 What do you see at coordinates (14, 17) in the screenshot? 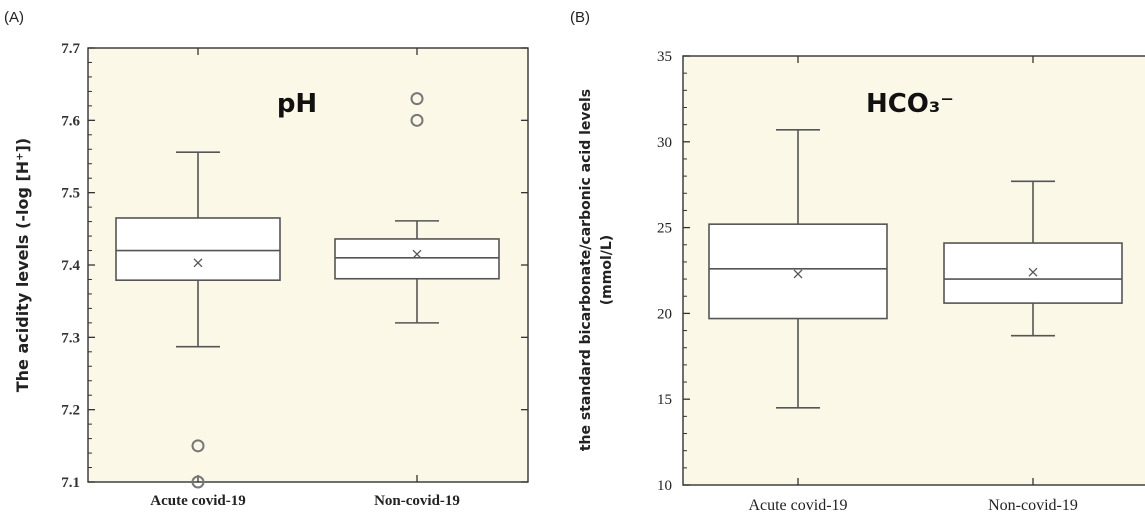
I see `panel-letter-a: (A)` at bounding box center [14, 17].